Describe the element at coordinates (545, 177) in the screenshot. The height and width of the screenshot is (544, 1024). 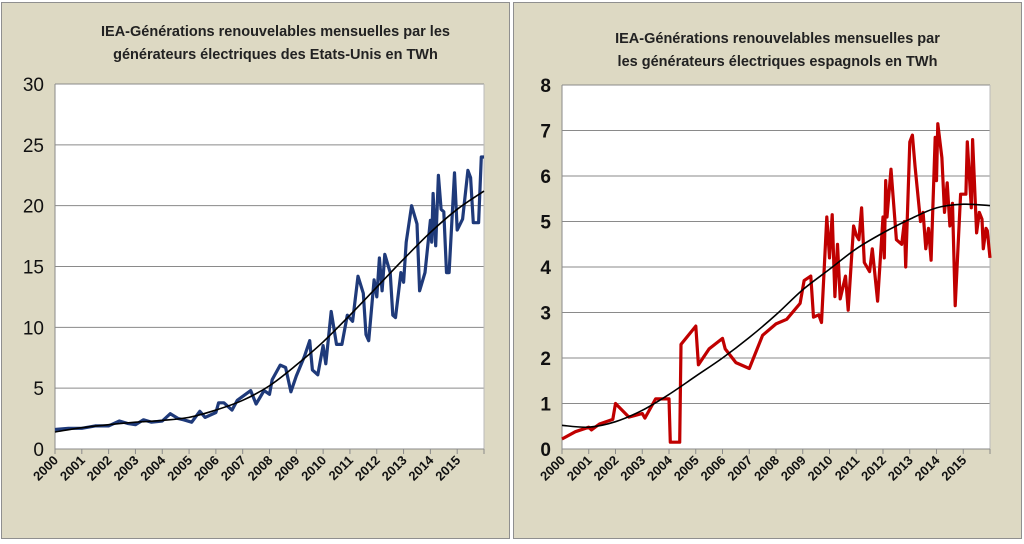
I see `y-tick-label: 6` at that location.